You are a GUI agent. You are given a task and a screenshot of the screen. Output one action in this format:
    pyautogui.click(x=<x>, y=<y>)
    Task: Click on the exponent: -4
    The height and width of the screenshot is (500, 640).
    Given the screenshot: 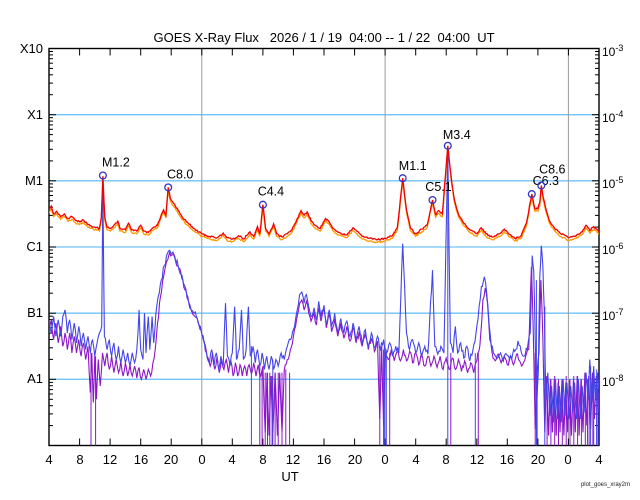 What is the action you would take?
    pyautogui.click(x=619, y=114)
    